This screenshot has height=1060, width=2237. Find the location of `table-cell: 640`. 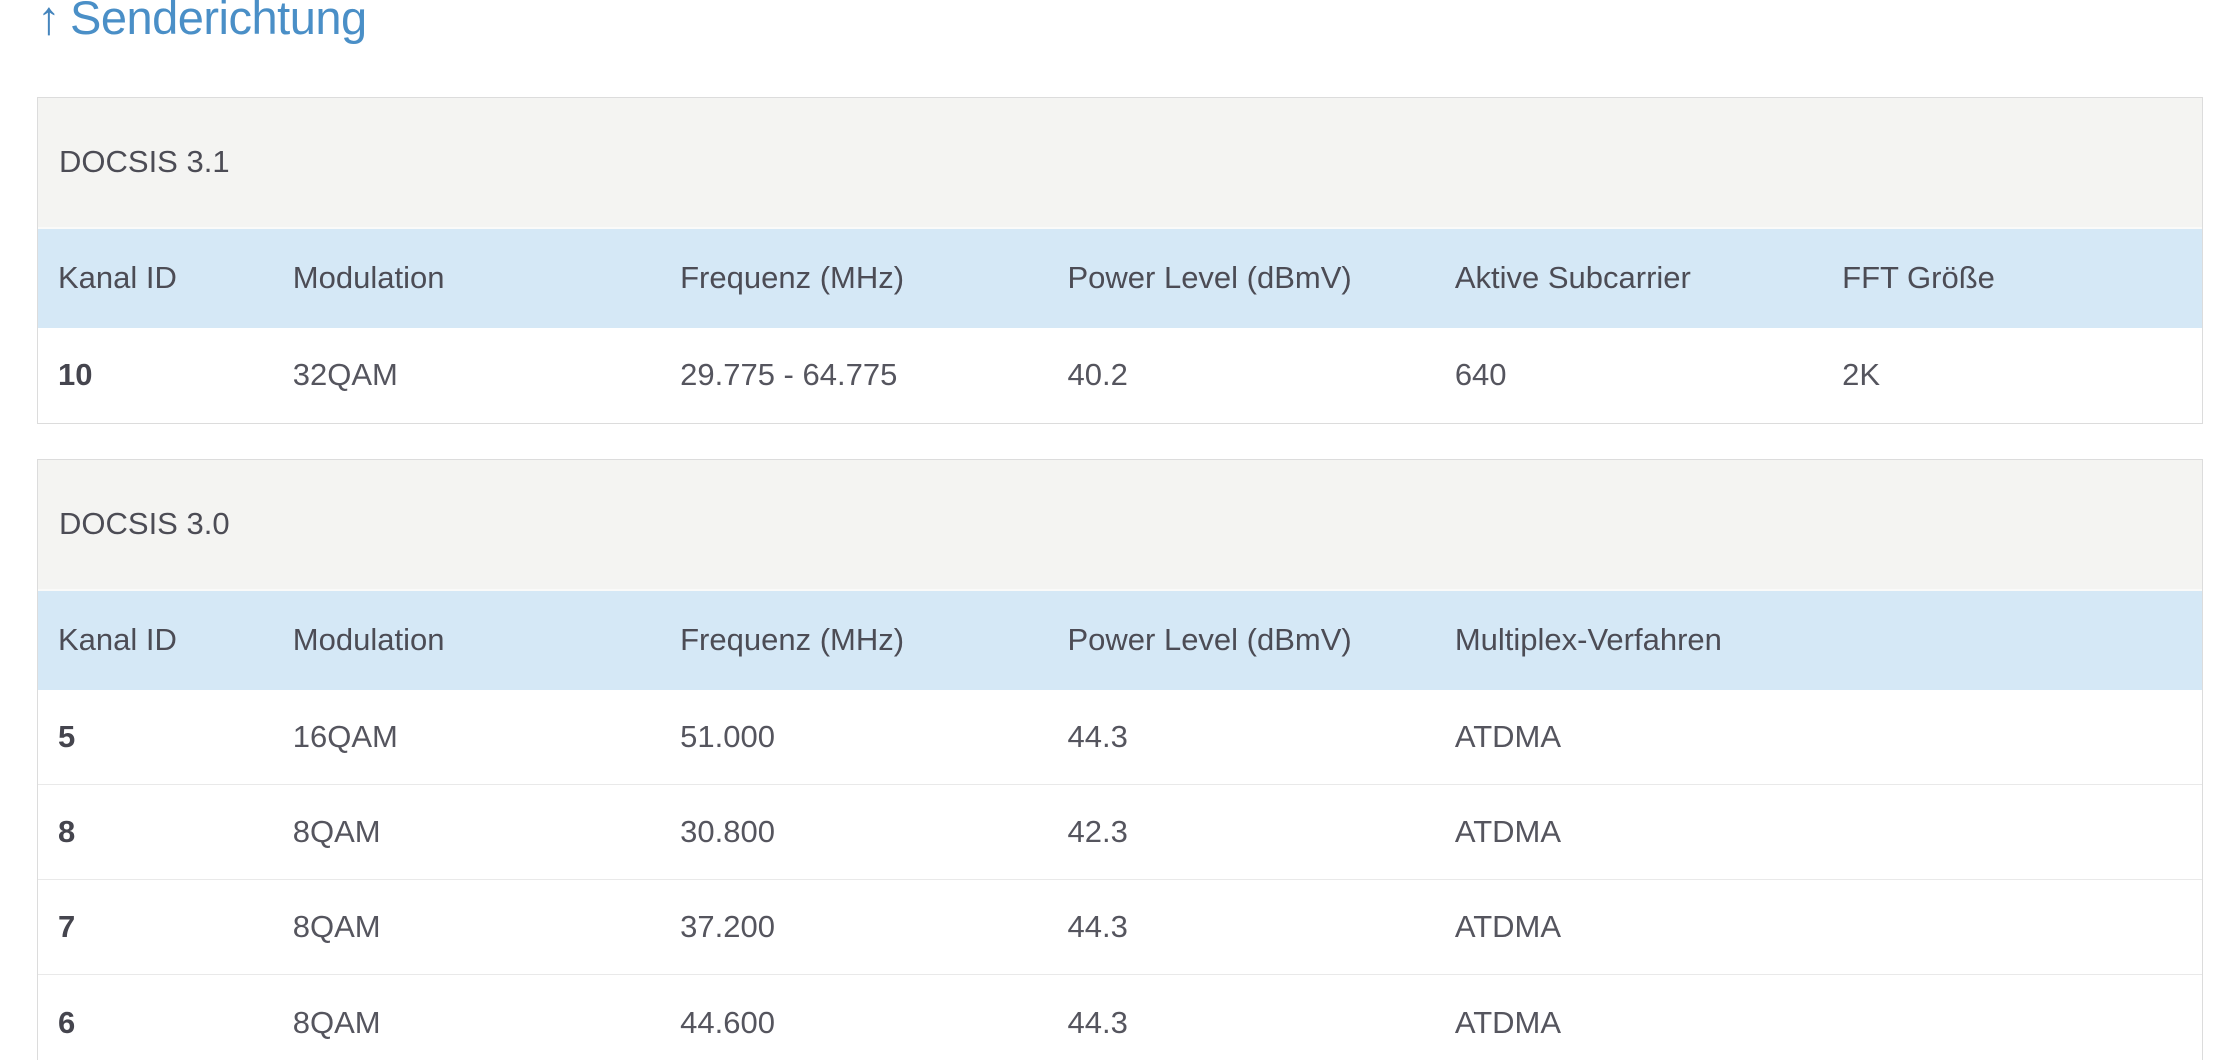

table-cell: 640 is located at coordinates (1480, 375).